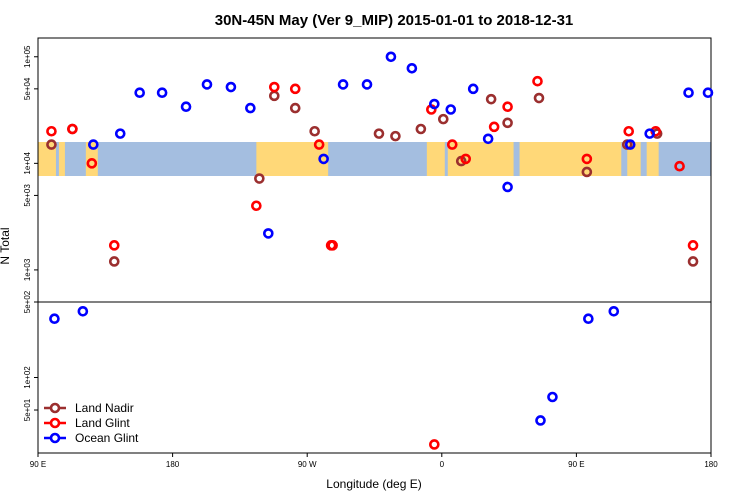  I want to click on x-tick-label-3: 0, so click(442, 464).